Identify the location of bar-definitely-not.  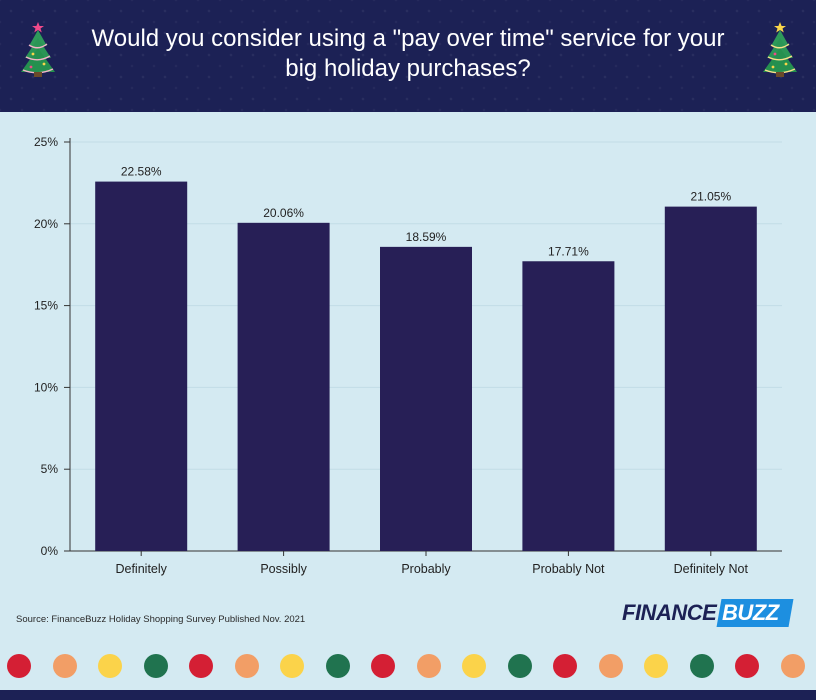
(710, 378).